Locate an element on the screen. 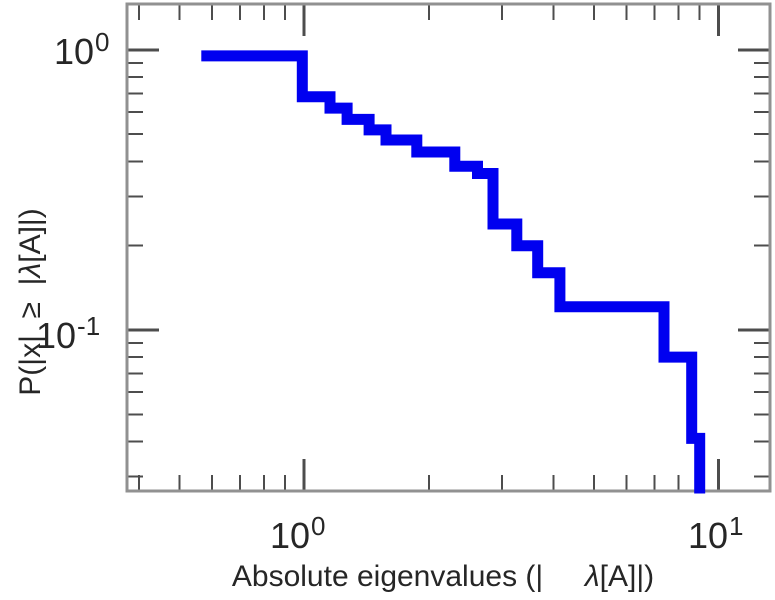 Image resolution: width=775 pixels, height=600 pixels. x-title-text-end: [A]|) is located at coordinates (627, 576).